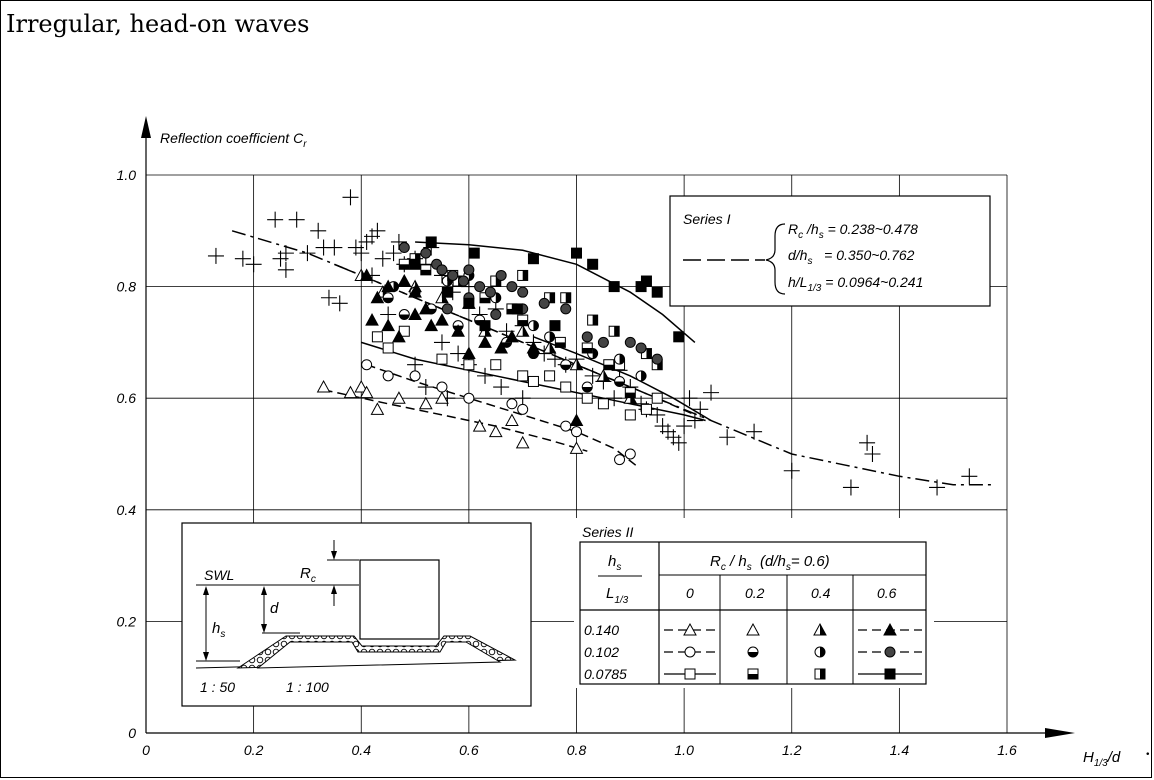  I want to click on x-axis-label: H1/3/d, so click(1102, 759).